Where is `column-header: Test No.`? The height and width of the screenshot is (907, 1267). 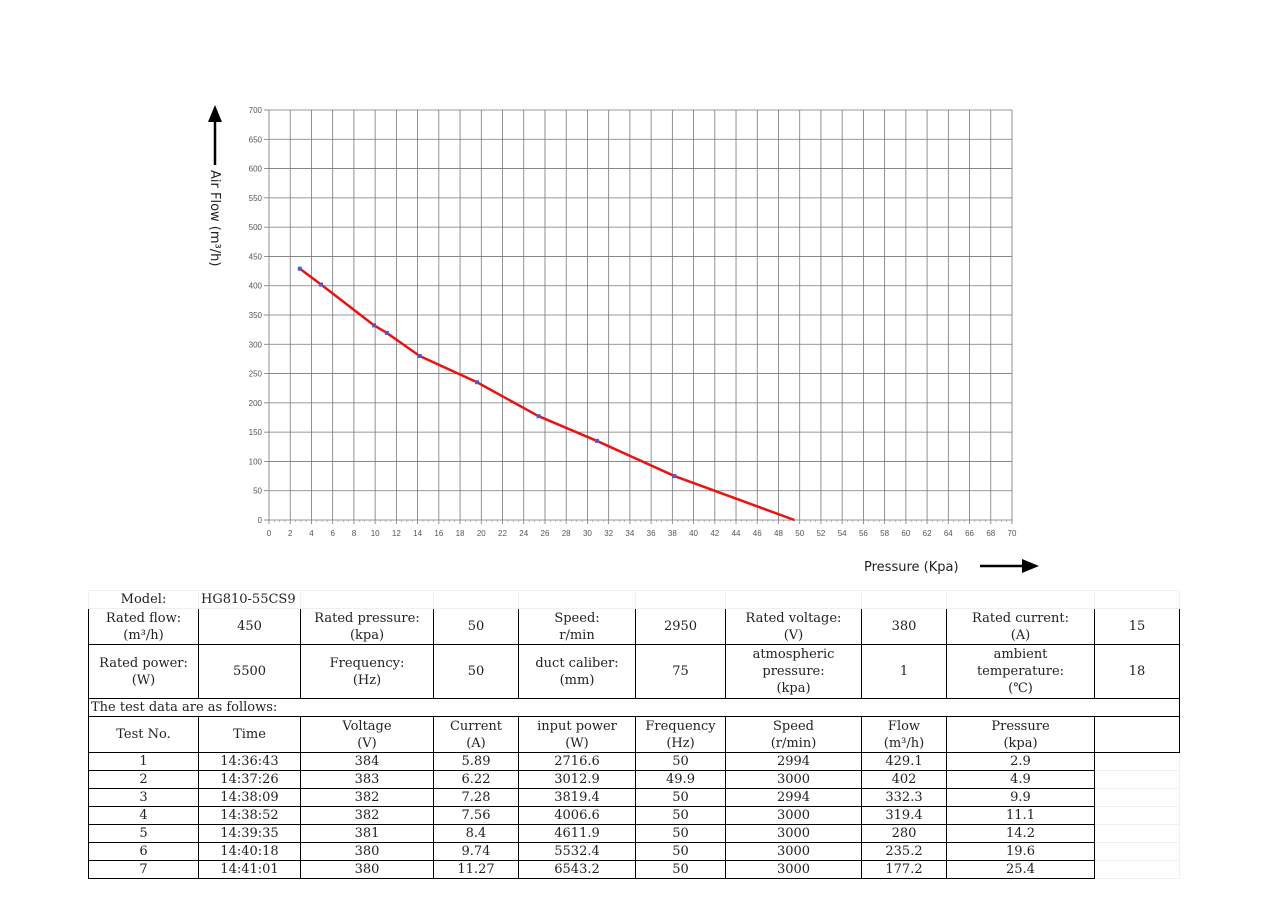 column-header: Test No. is located at coordinates (143, 734).